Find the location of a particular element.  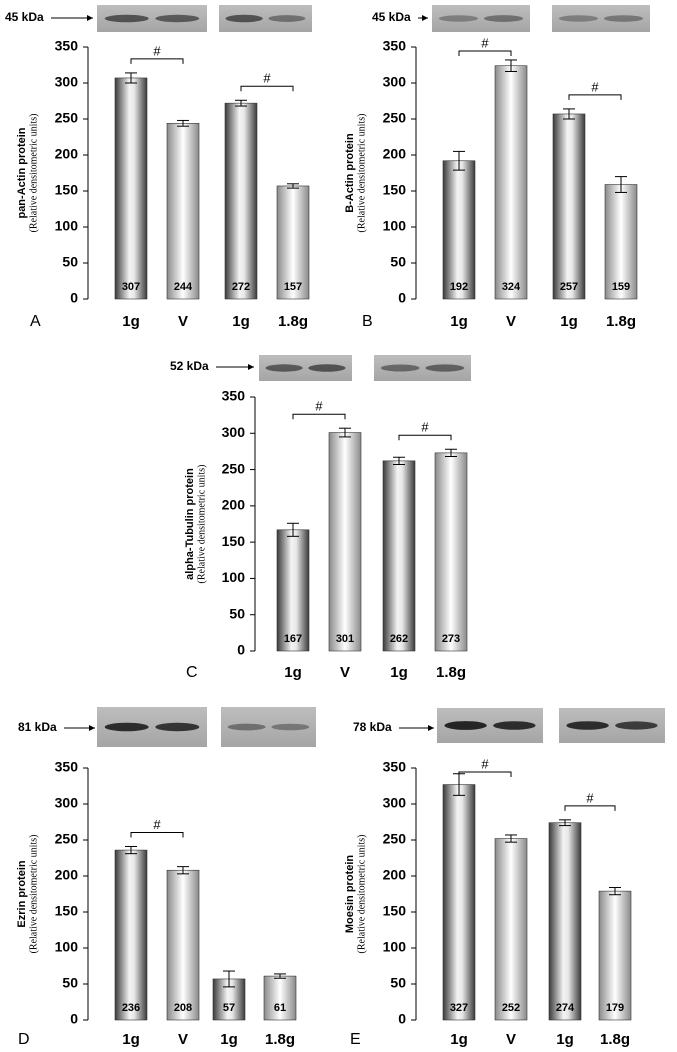

value-label: 192 is located at coordinates (459, 287).